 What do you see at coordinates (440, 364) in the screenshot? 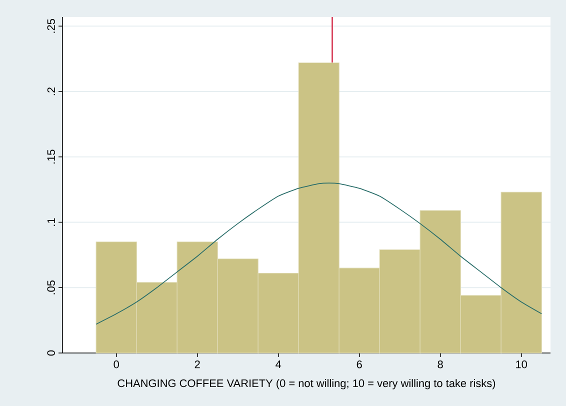
I see `x-tick-label: 8` at bounding box center [440, 364].